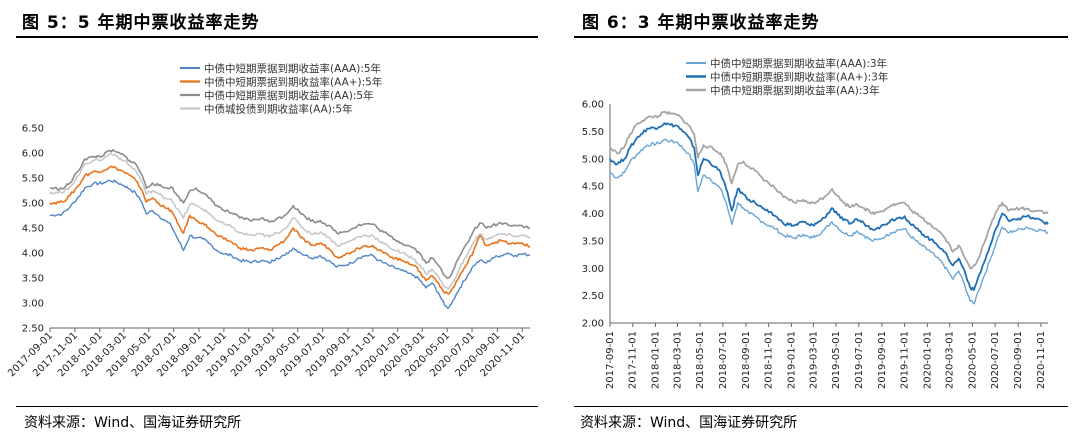 The image size is (1080, 441). Describe the element at coordinates (293, 82) in the screenshot. I see `legend-label: 中债中短期票据到期收益率(AA+):5年` at that location.